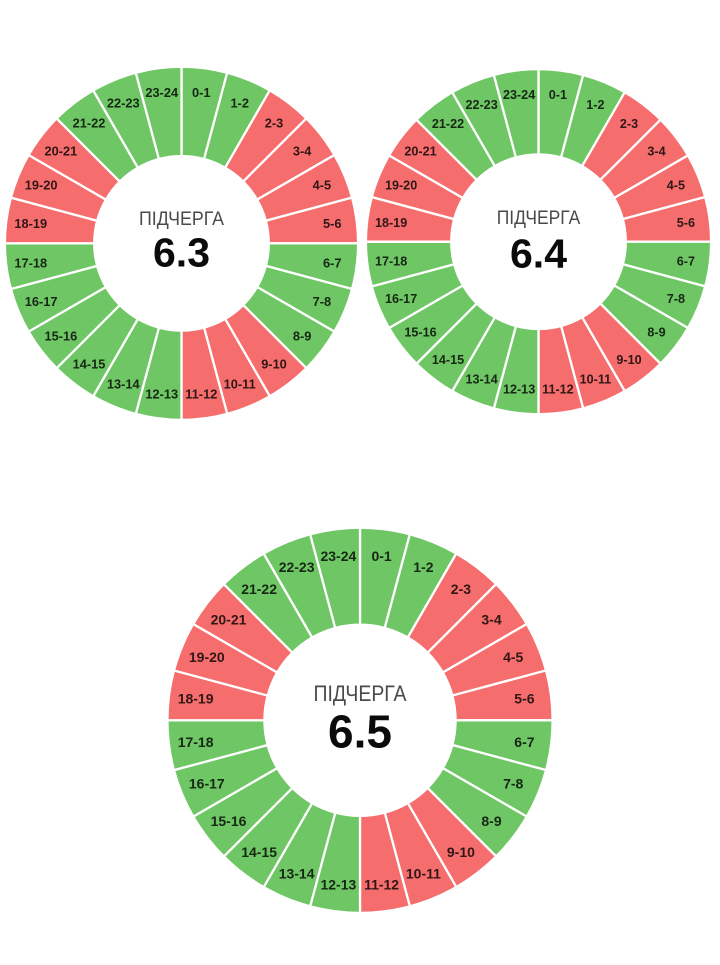 The image size is (720, 965). What do you see at coordinates (360, 732) in the screenshot?
I see `svg-text: 6.5` at bounding box center [360, 732].